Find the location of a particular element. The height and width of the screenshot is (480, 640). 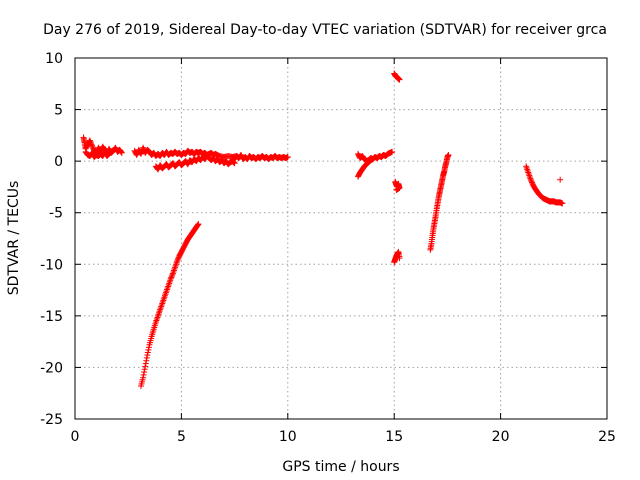

y-tick-labels: 10 5 0 -5 -10 -15 -20 -25 is located at coordinates (51, 239).